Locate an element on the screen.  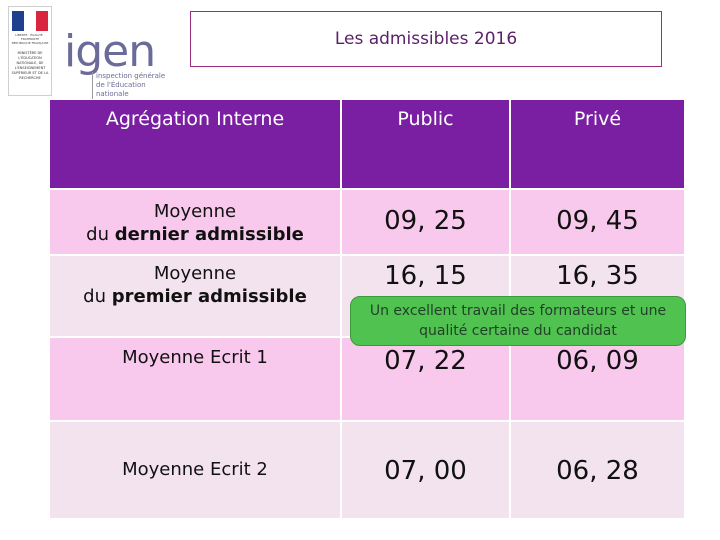
header-cell-concours: Agrégation Interne is located at coordinates (196, 145).